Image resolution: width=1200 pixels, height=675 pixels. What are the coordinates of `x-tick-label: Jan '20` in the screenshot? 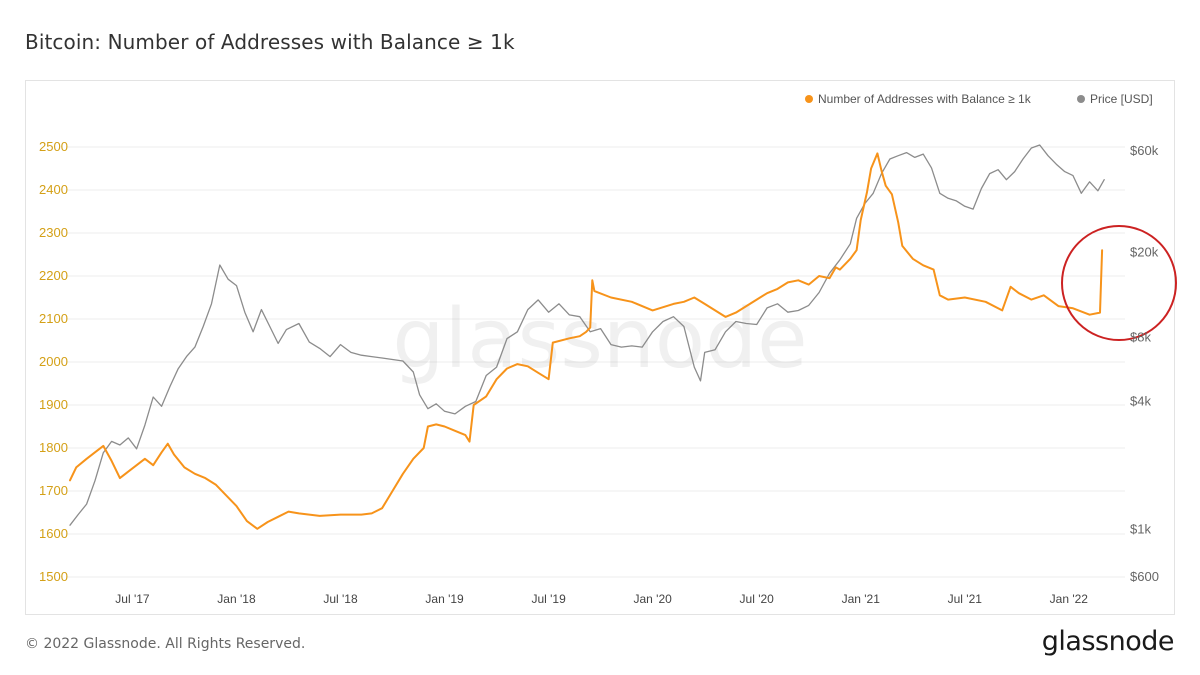 It's located at (652, 599).